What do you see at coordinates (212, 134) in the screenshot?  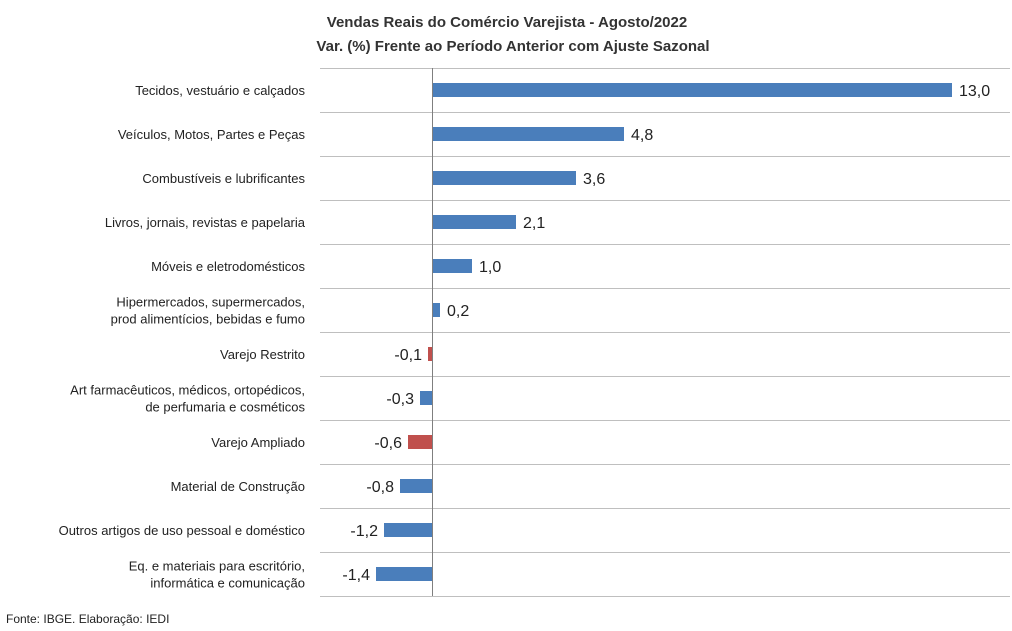 I see `category-label: Veículos, Motos, Partes e Peças` at bounding box center [212, 134].